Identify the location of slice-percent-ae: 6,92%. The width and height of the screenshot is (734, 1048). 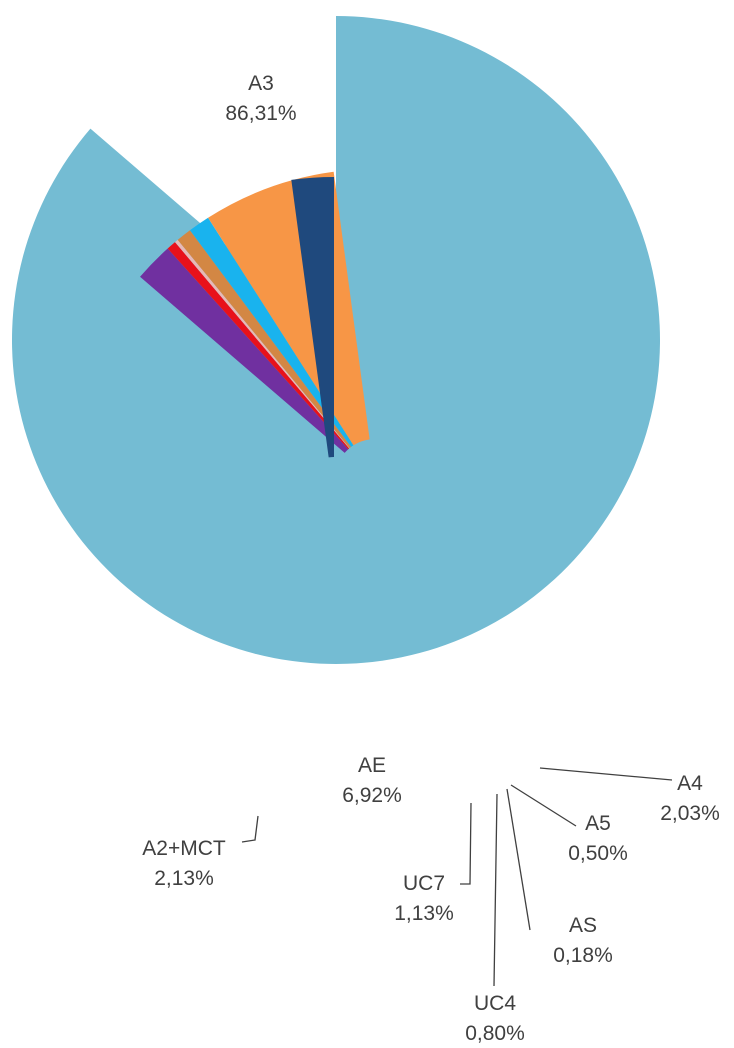
(372, 795).